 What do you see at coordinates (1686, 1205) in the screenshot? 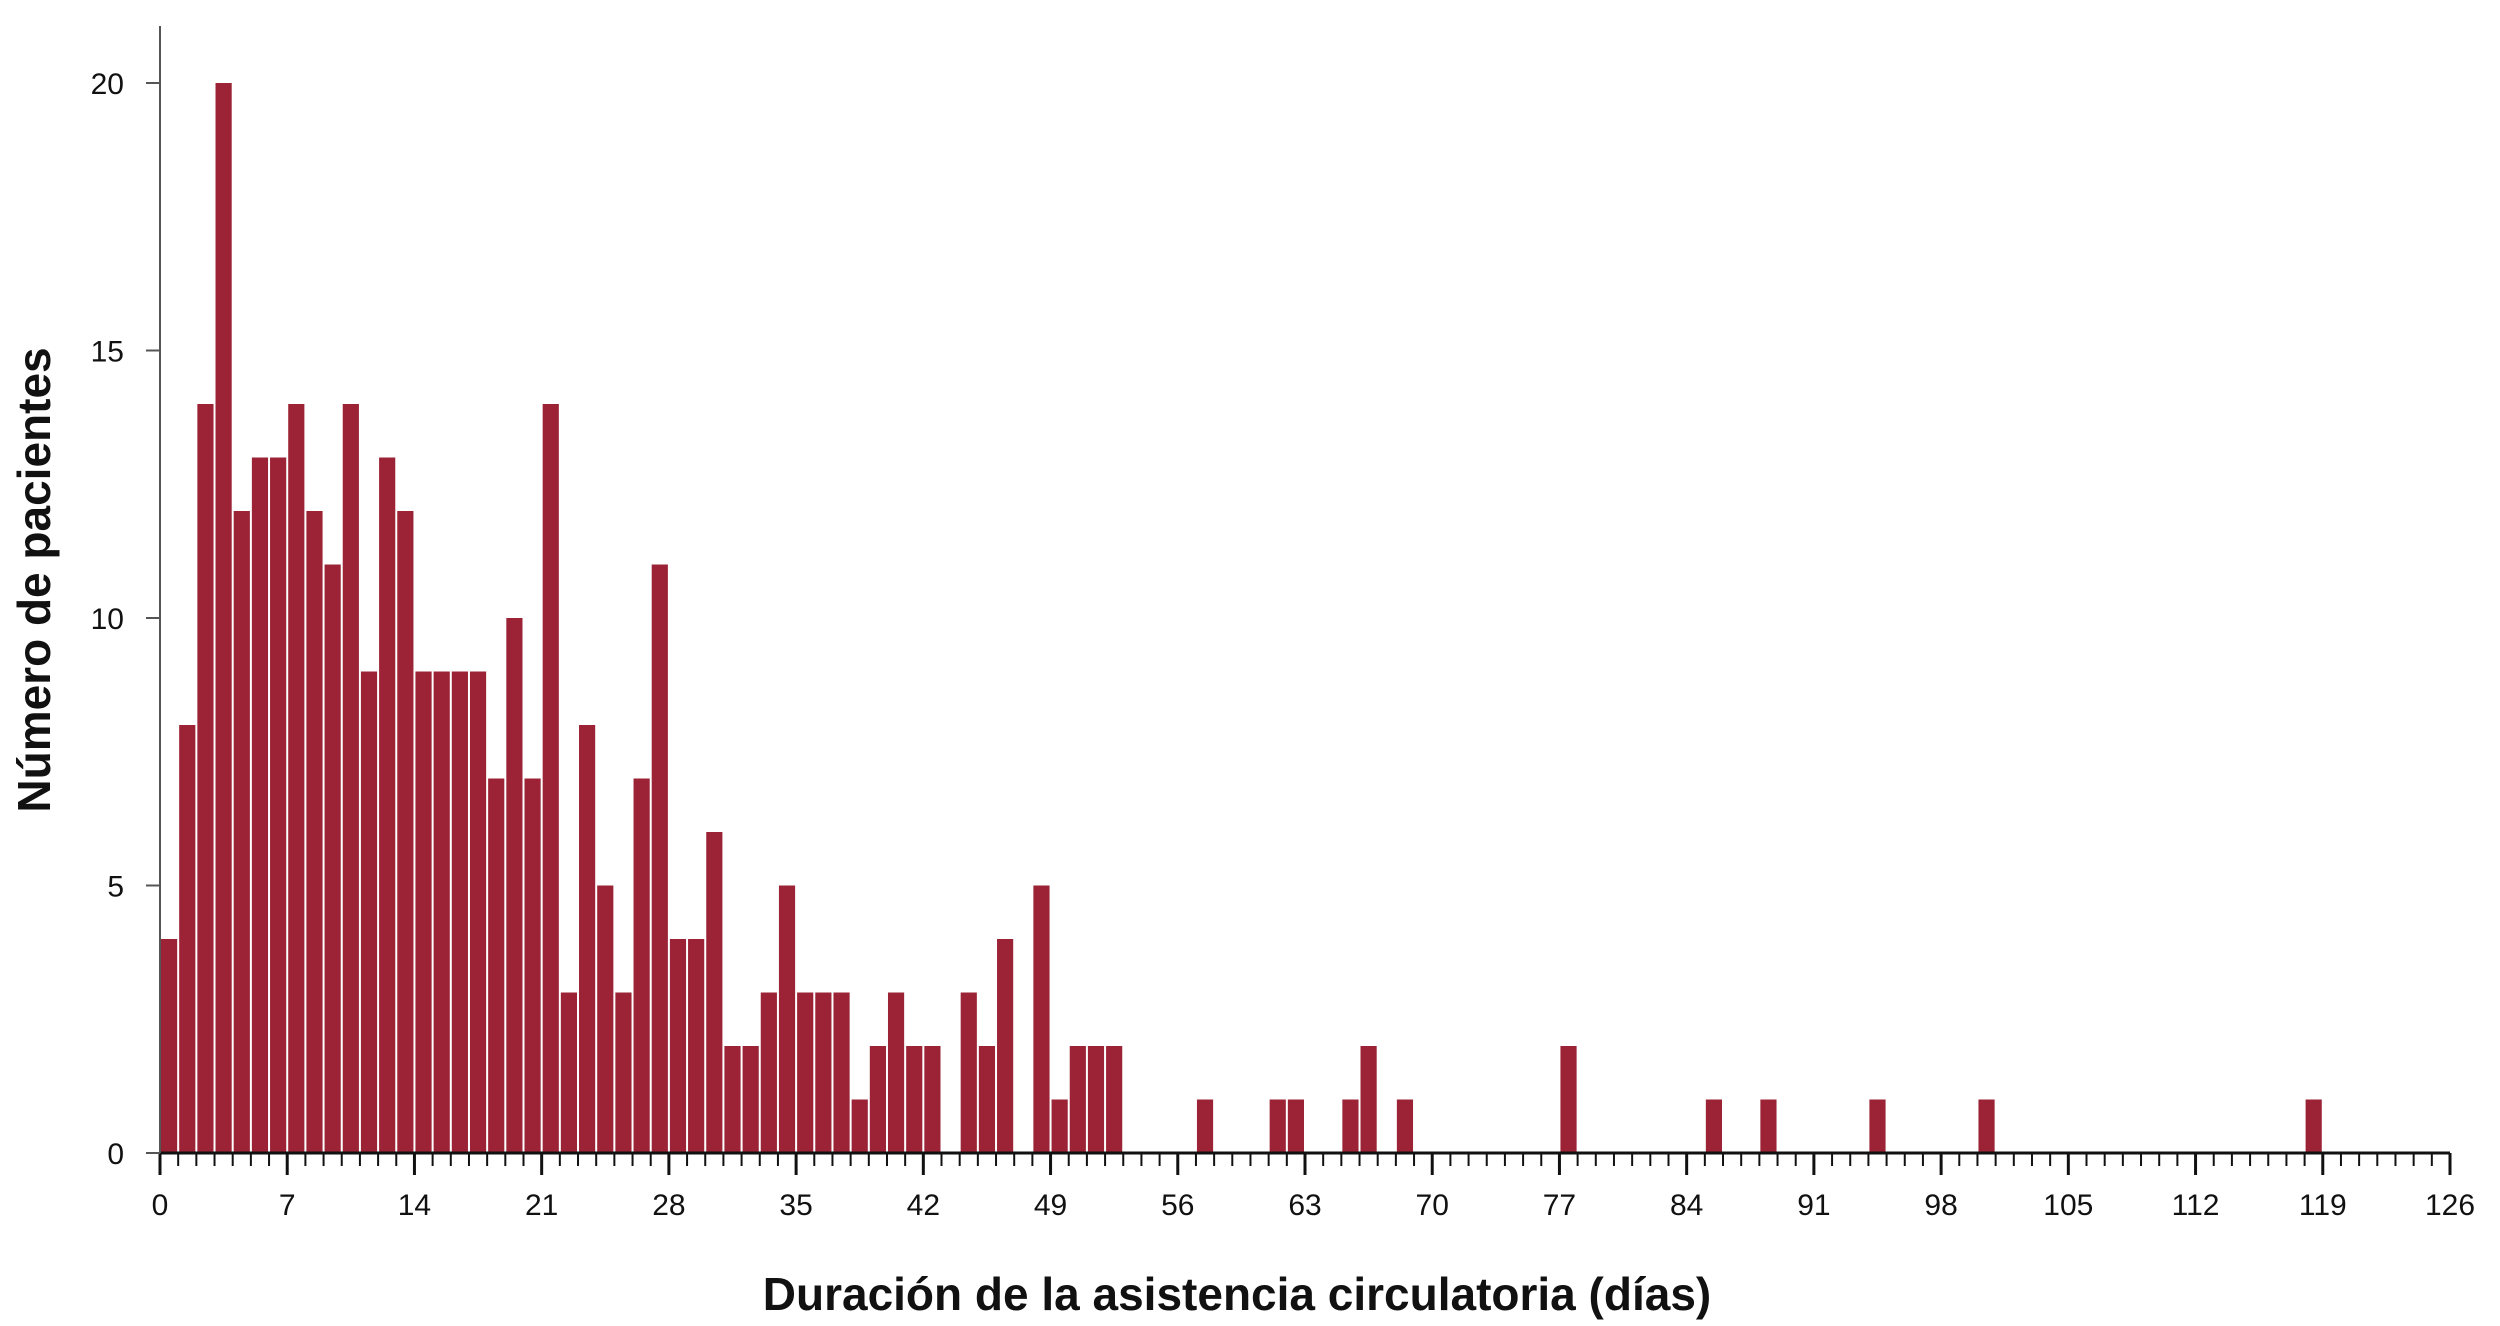
I see `x-tick-label: 84` at bounding box center [1686, 1205].